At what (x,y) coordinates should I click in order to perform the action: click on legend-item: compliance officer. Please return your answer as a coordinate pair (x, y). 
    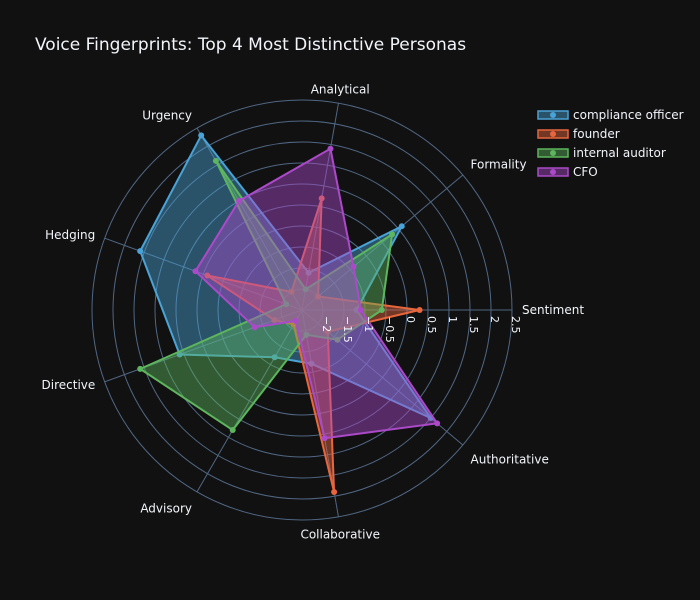
    Looking at the image, I should click on (610, 115).